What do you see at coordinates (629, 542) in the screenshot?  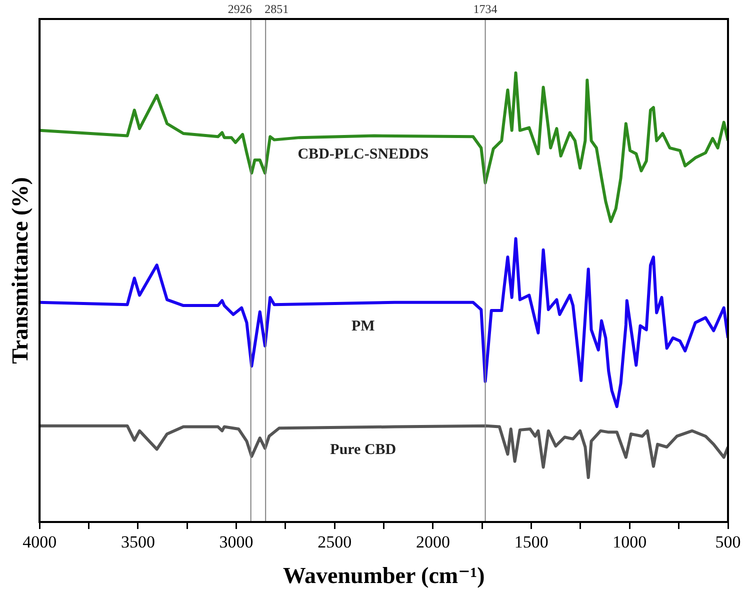 I see `x-tick-label: 1000` at bounding box center [629, 542].